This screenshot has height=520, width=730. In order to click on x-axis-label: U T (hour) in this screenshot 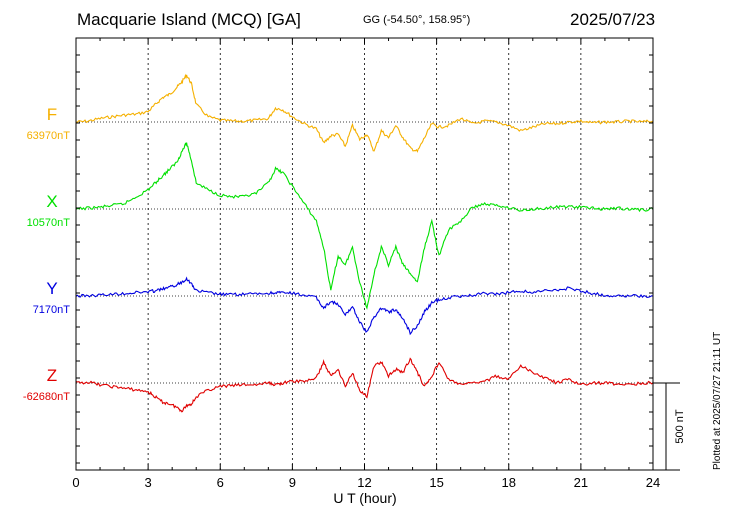, I will do `click(364, 498)`.